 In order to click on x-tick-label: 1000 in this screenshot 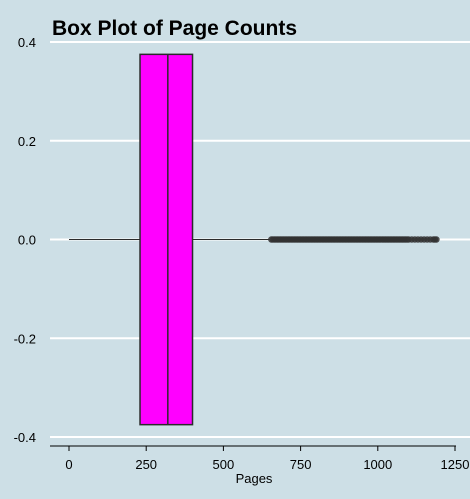, I will do `click(377, 464)`.